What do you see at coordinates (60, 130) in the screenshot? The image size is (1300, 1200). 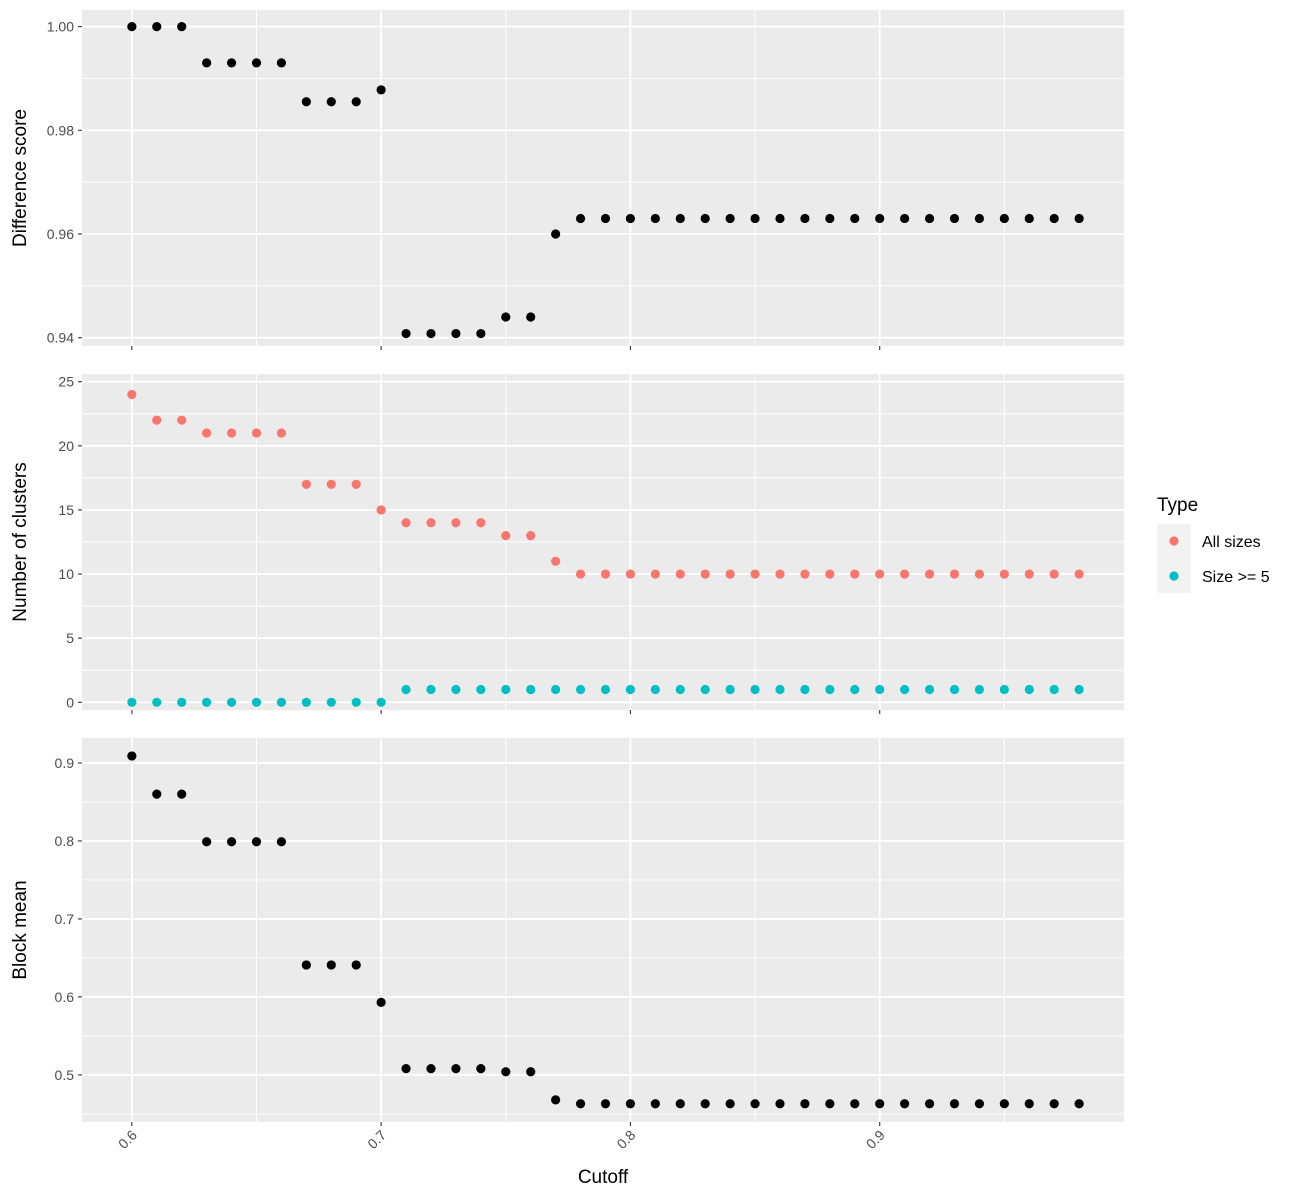 I see `y-tick-label: 0.98` at bounding box center [60, 130].